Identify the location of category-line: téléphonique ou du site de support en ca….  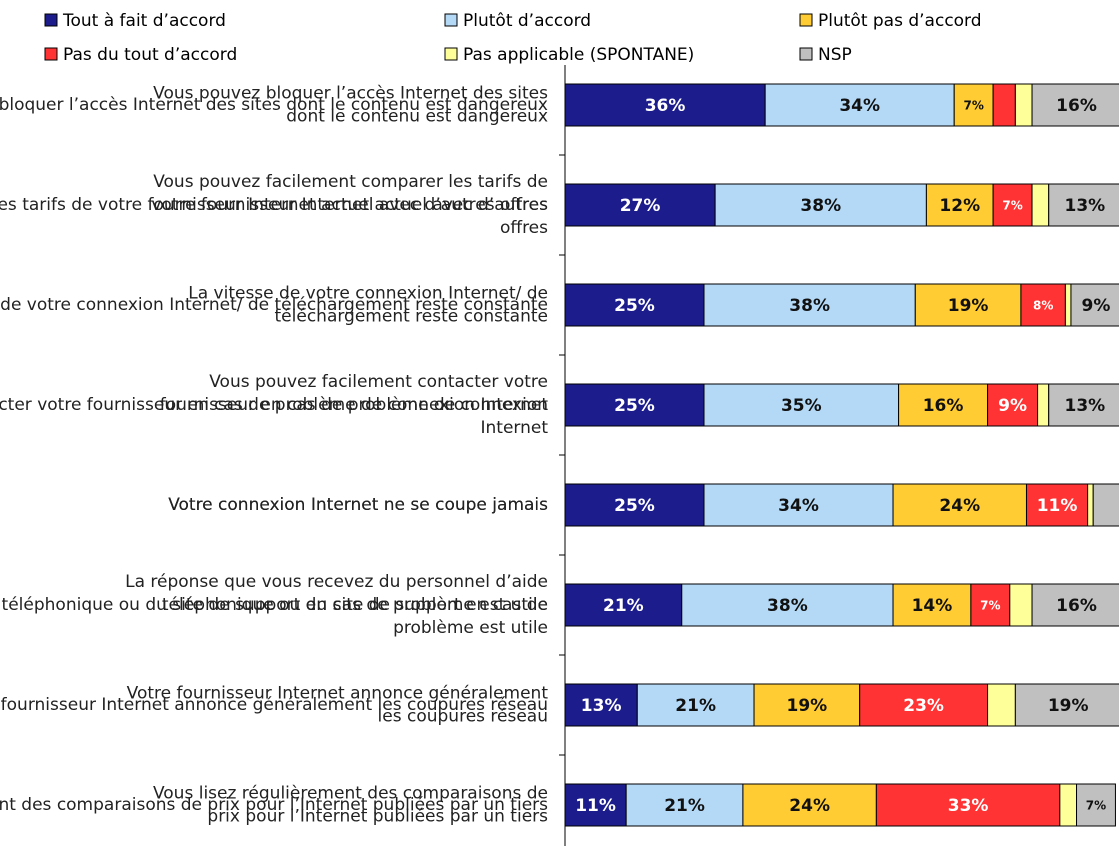
(355, 605).